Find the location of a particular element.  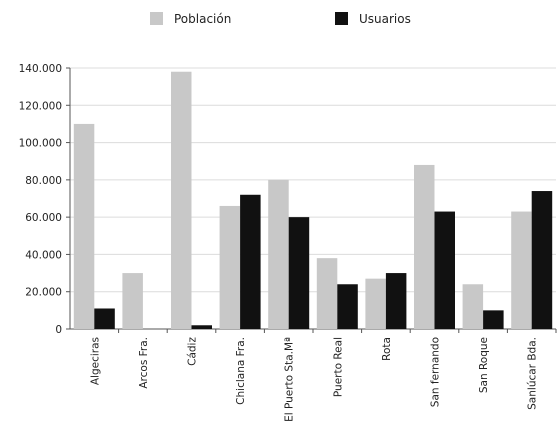

y-tick-label: 40.000 is located at coordinates (43, 255).